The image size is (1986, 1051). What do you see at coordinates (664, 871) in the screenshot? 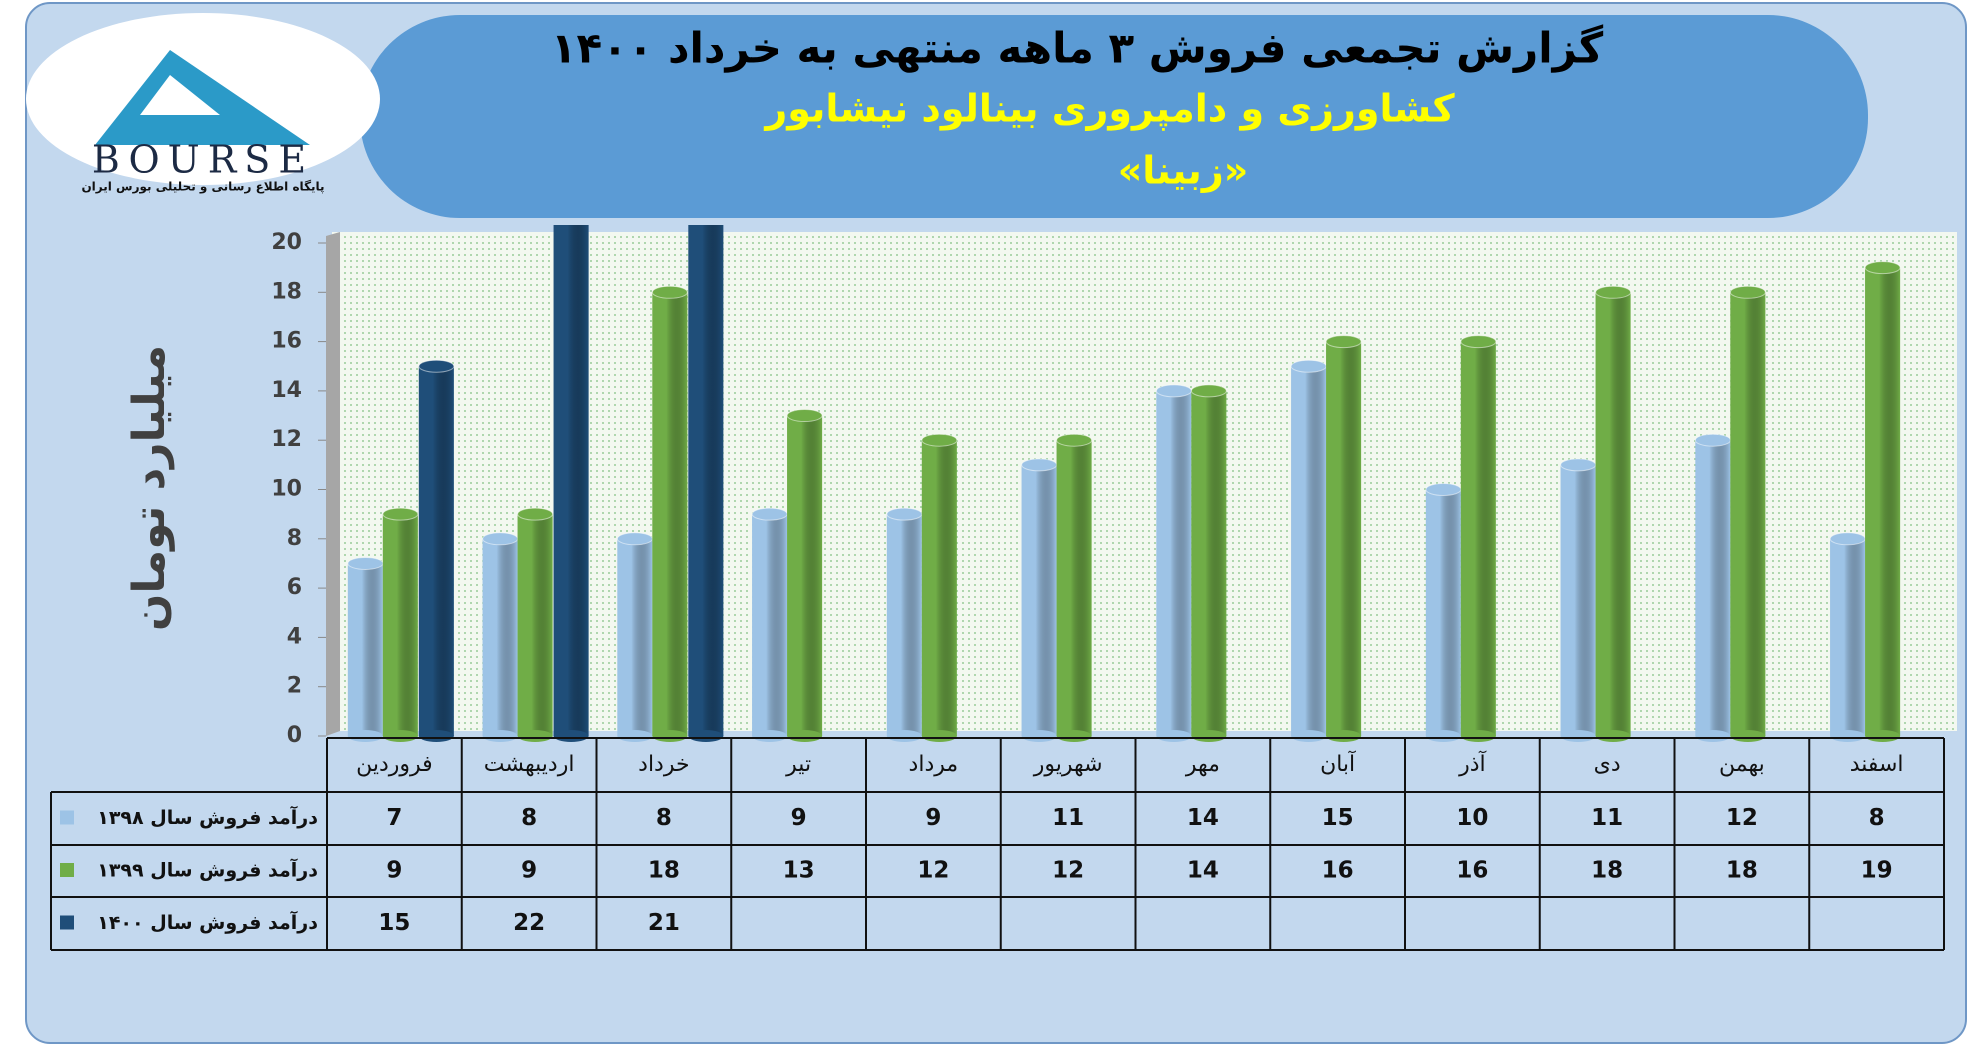
I see `data-label: 18` at bounding box center [664, 871].